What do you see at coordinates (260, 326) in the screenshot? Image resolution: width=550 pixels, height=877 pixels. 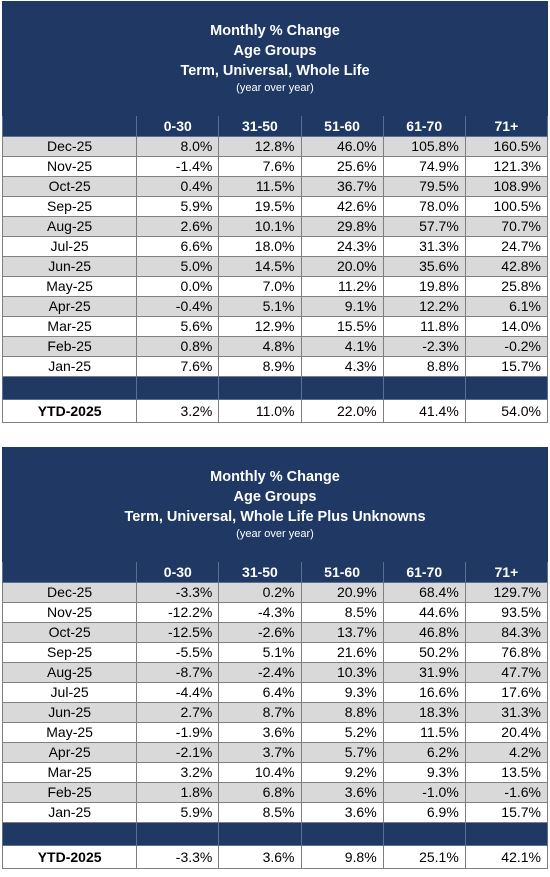 I see `table-cell: 12.9%` at bounding box center [260, 326].